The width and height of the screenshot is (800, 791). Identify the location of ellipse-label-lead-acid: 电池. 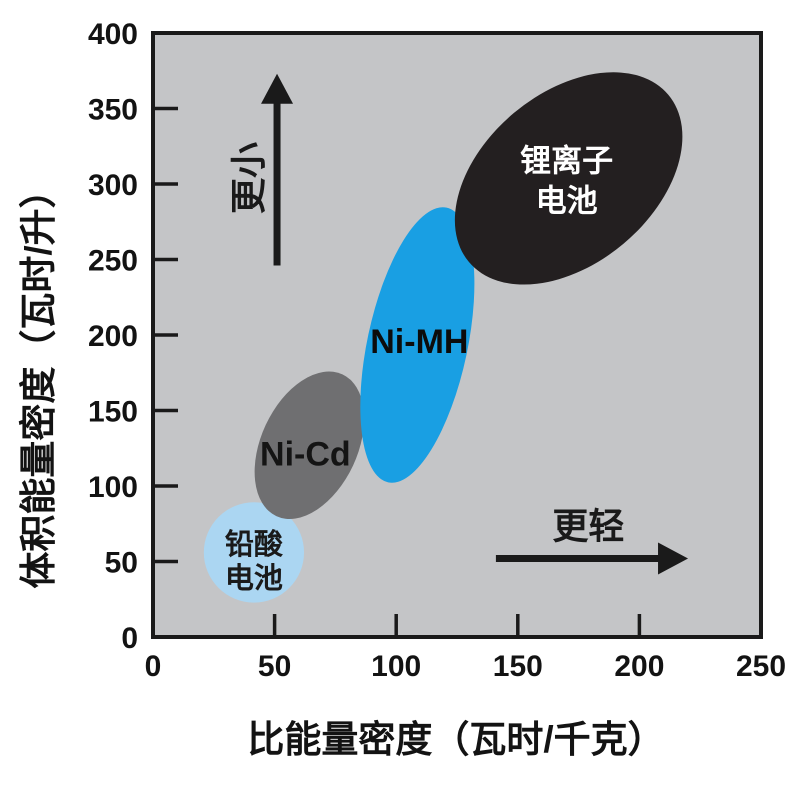
(254, 578).